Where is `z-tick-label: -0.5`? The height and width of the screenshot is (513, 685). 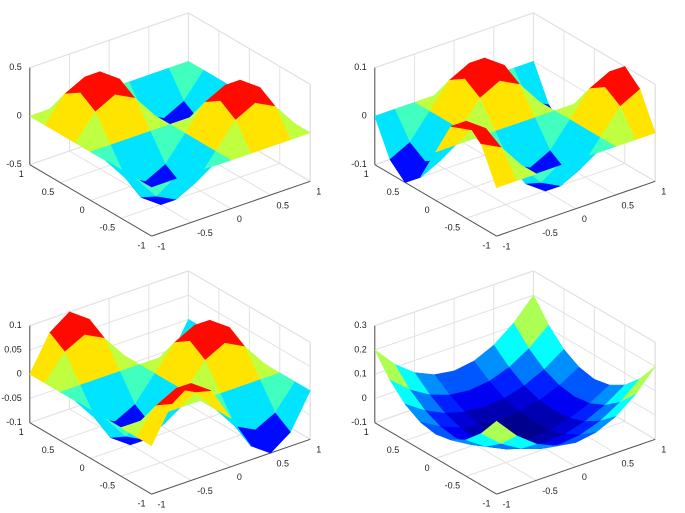
z-tick-label: -0.5 is located at coordinates (14, 164).